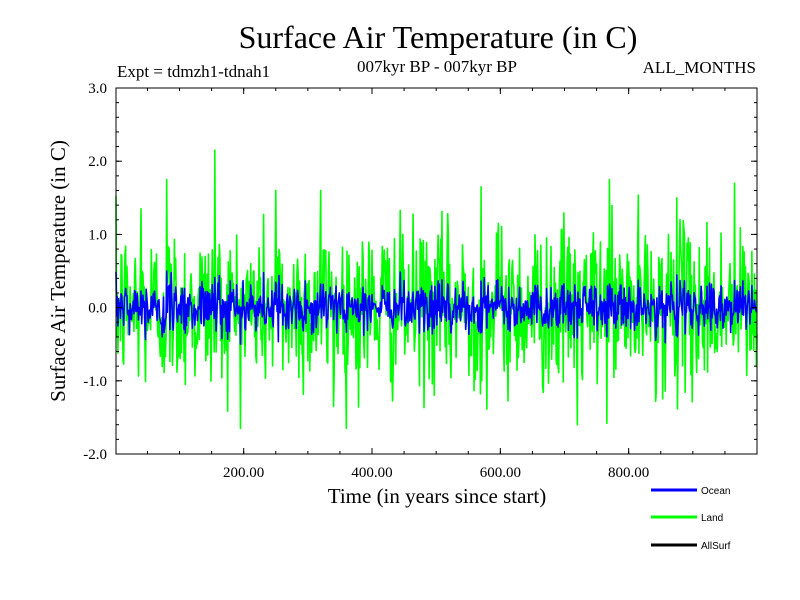 The image size is (800, 600). I want to click on period-label: 007kyr BP - 007kyr BP, so click(437, 66).